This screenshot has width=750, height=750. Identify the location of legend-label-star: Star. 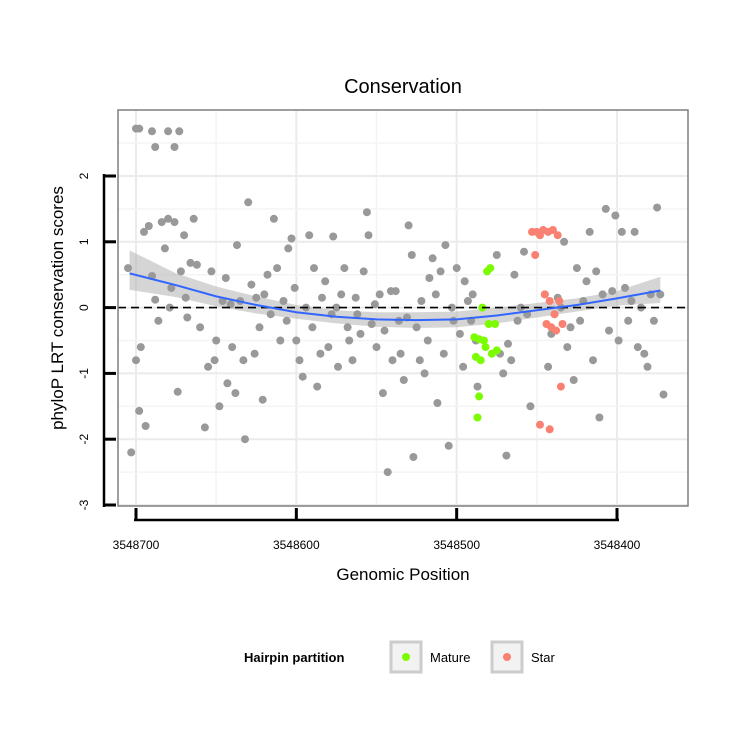
(543, 657).